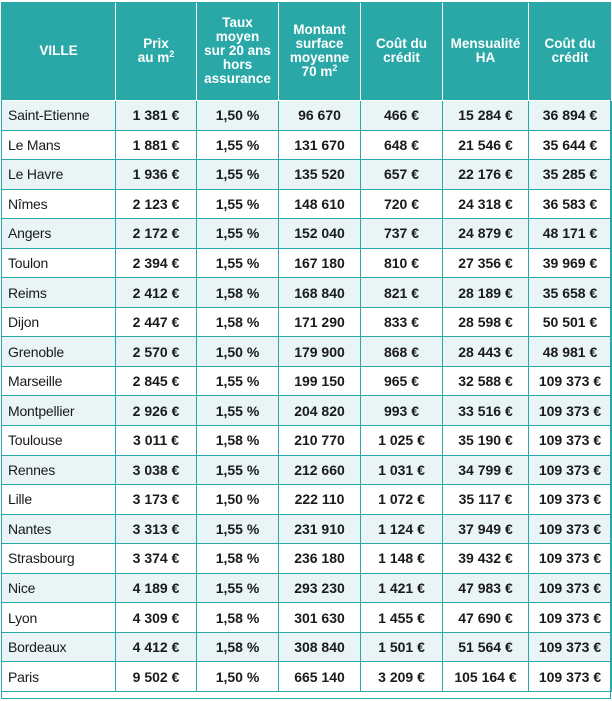  What do you see at coordinates (58, 588) in the screenshot?
I see `city-cell: Nice` at bounding box center [58, 588].